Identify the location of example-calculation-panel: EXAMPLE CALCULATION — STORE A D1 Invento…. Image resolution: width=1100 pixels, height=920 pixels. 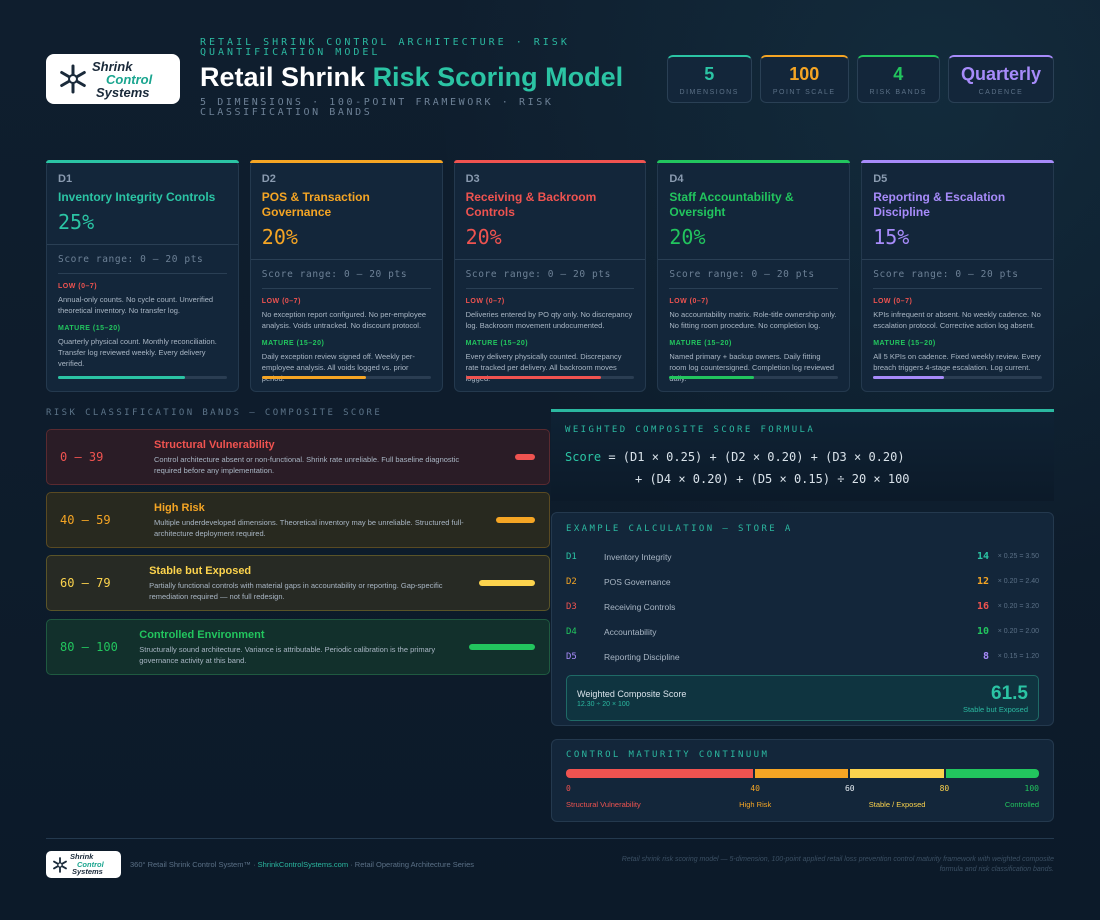
(802, 619).